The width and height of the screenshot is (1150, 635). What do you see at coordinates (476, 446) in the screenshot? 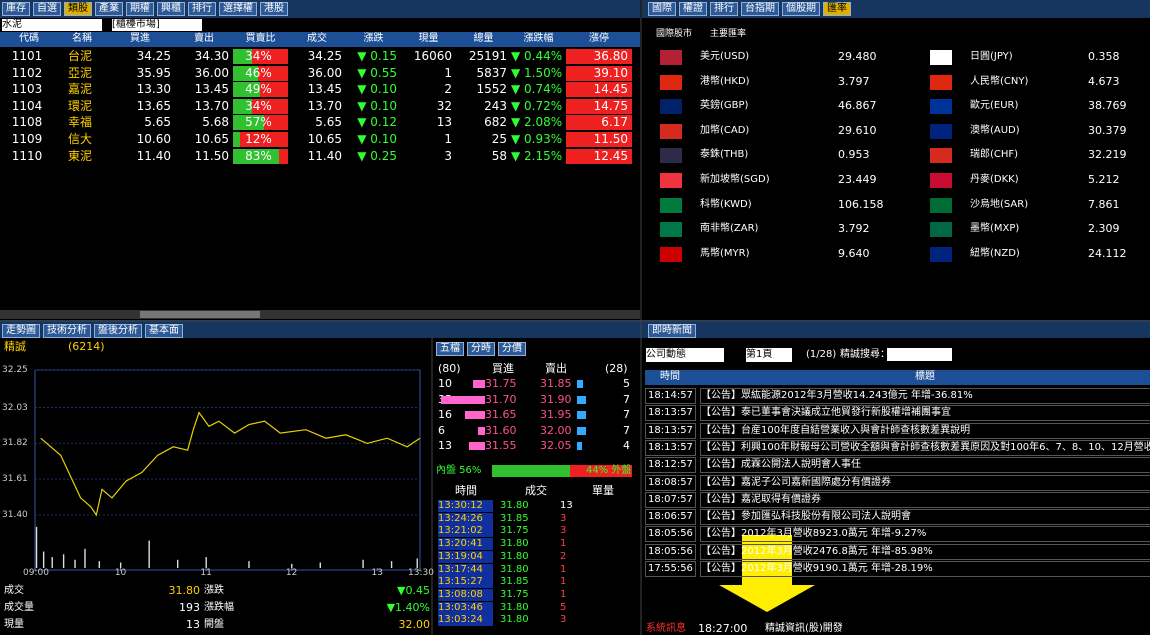
I see `bid-bar` at bounding box center [476, 446].